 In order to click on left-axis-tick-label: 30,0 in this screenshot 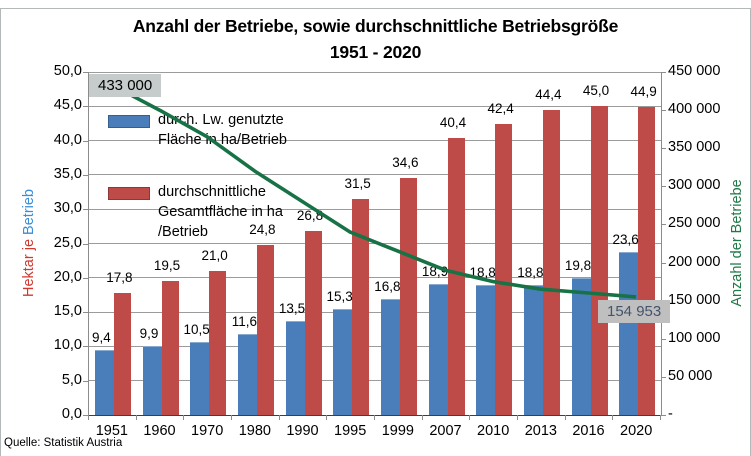, I will do `click(67, 208)`.